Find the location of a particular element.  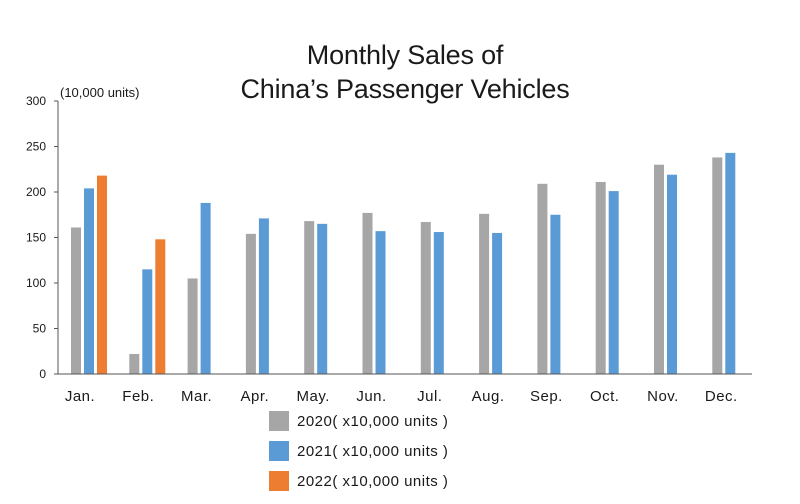

legend-item: 2022( x10,000 units ) is located at coordinates (358, 481).